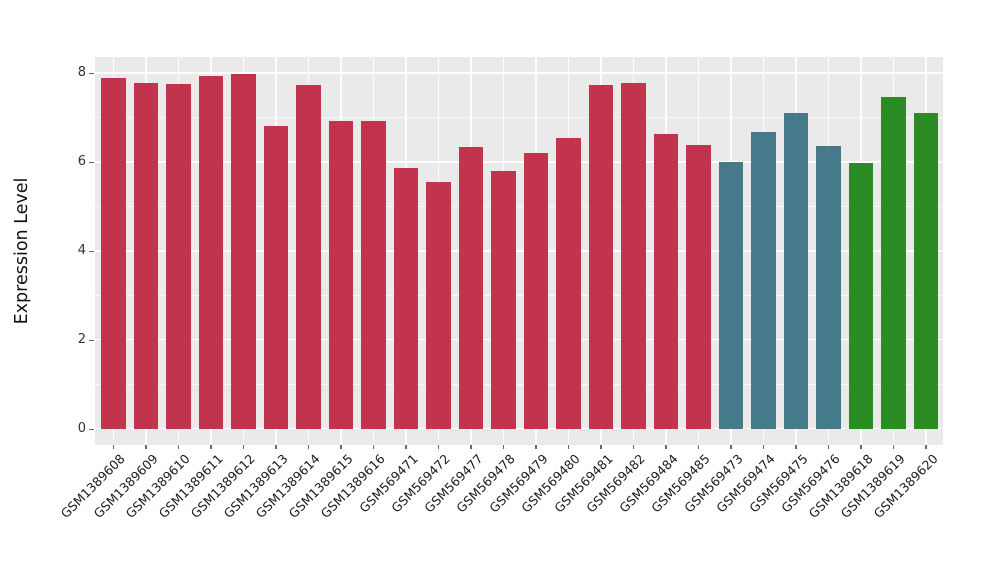  Describe the element at coordinates (471, 288) in the screenshot. I see `bar-GSM569477` at that location.